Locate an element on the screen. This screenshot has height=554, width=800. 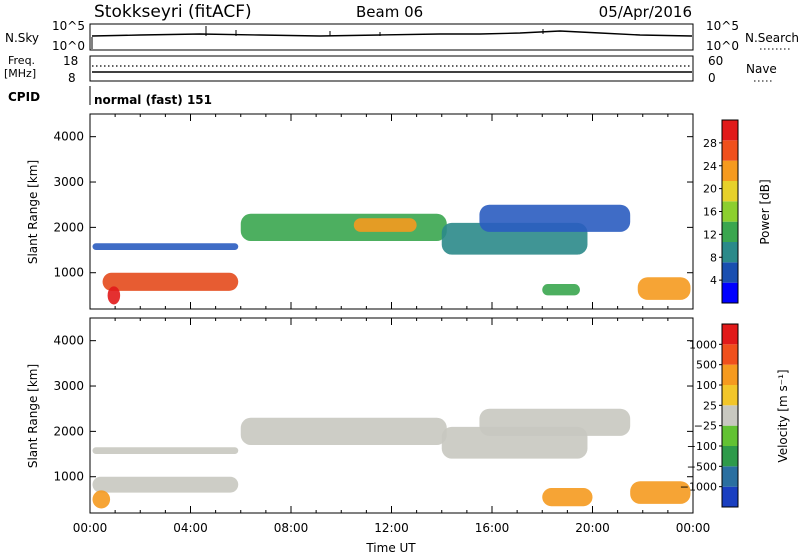
noise-left-label: N.Sky is located at coordinates (22, 38).